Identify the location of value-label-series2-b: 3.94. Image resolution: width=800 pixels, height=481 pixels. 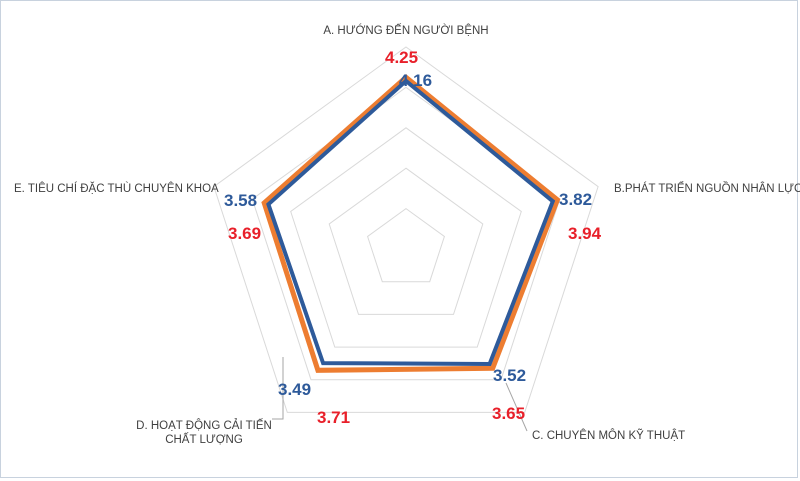
(585, 233).